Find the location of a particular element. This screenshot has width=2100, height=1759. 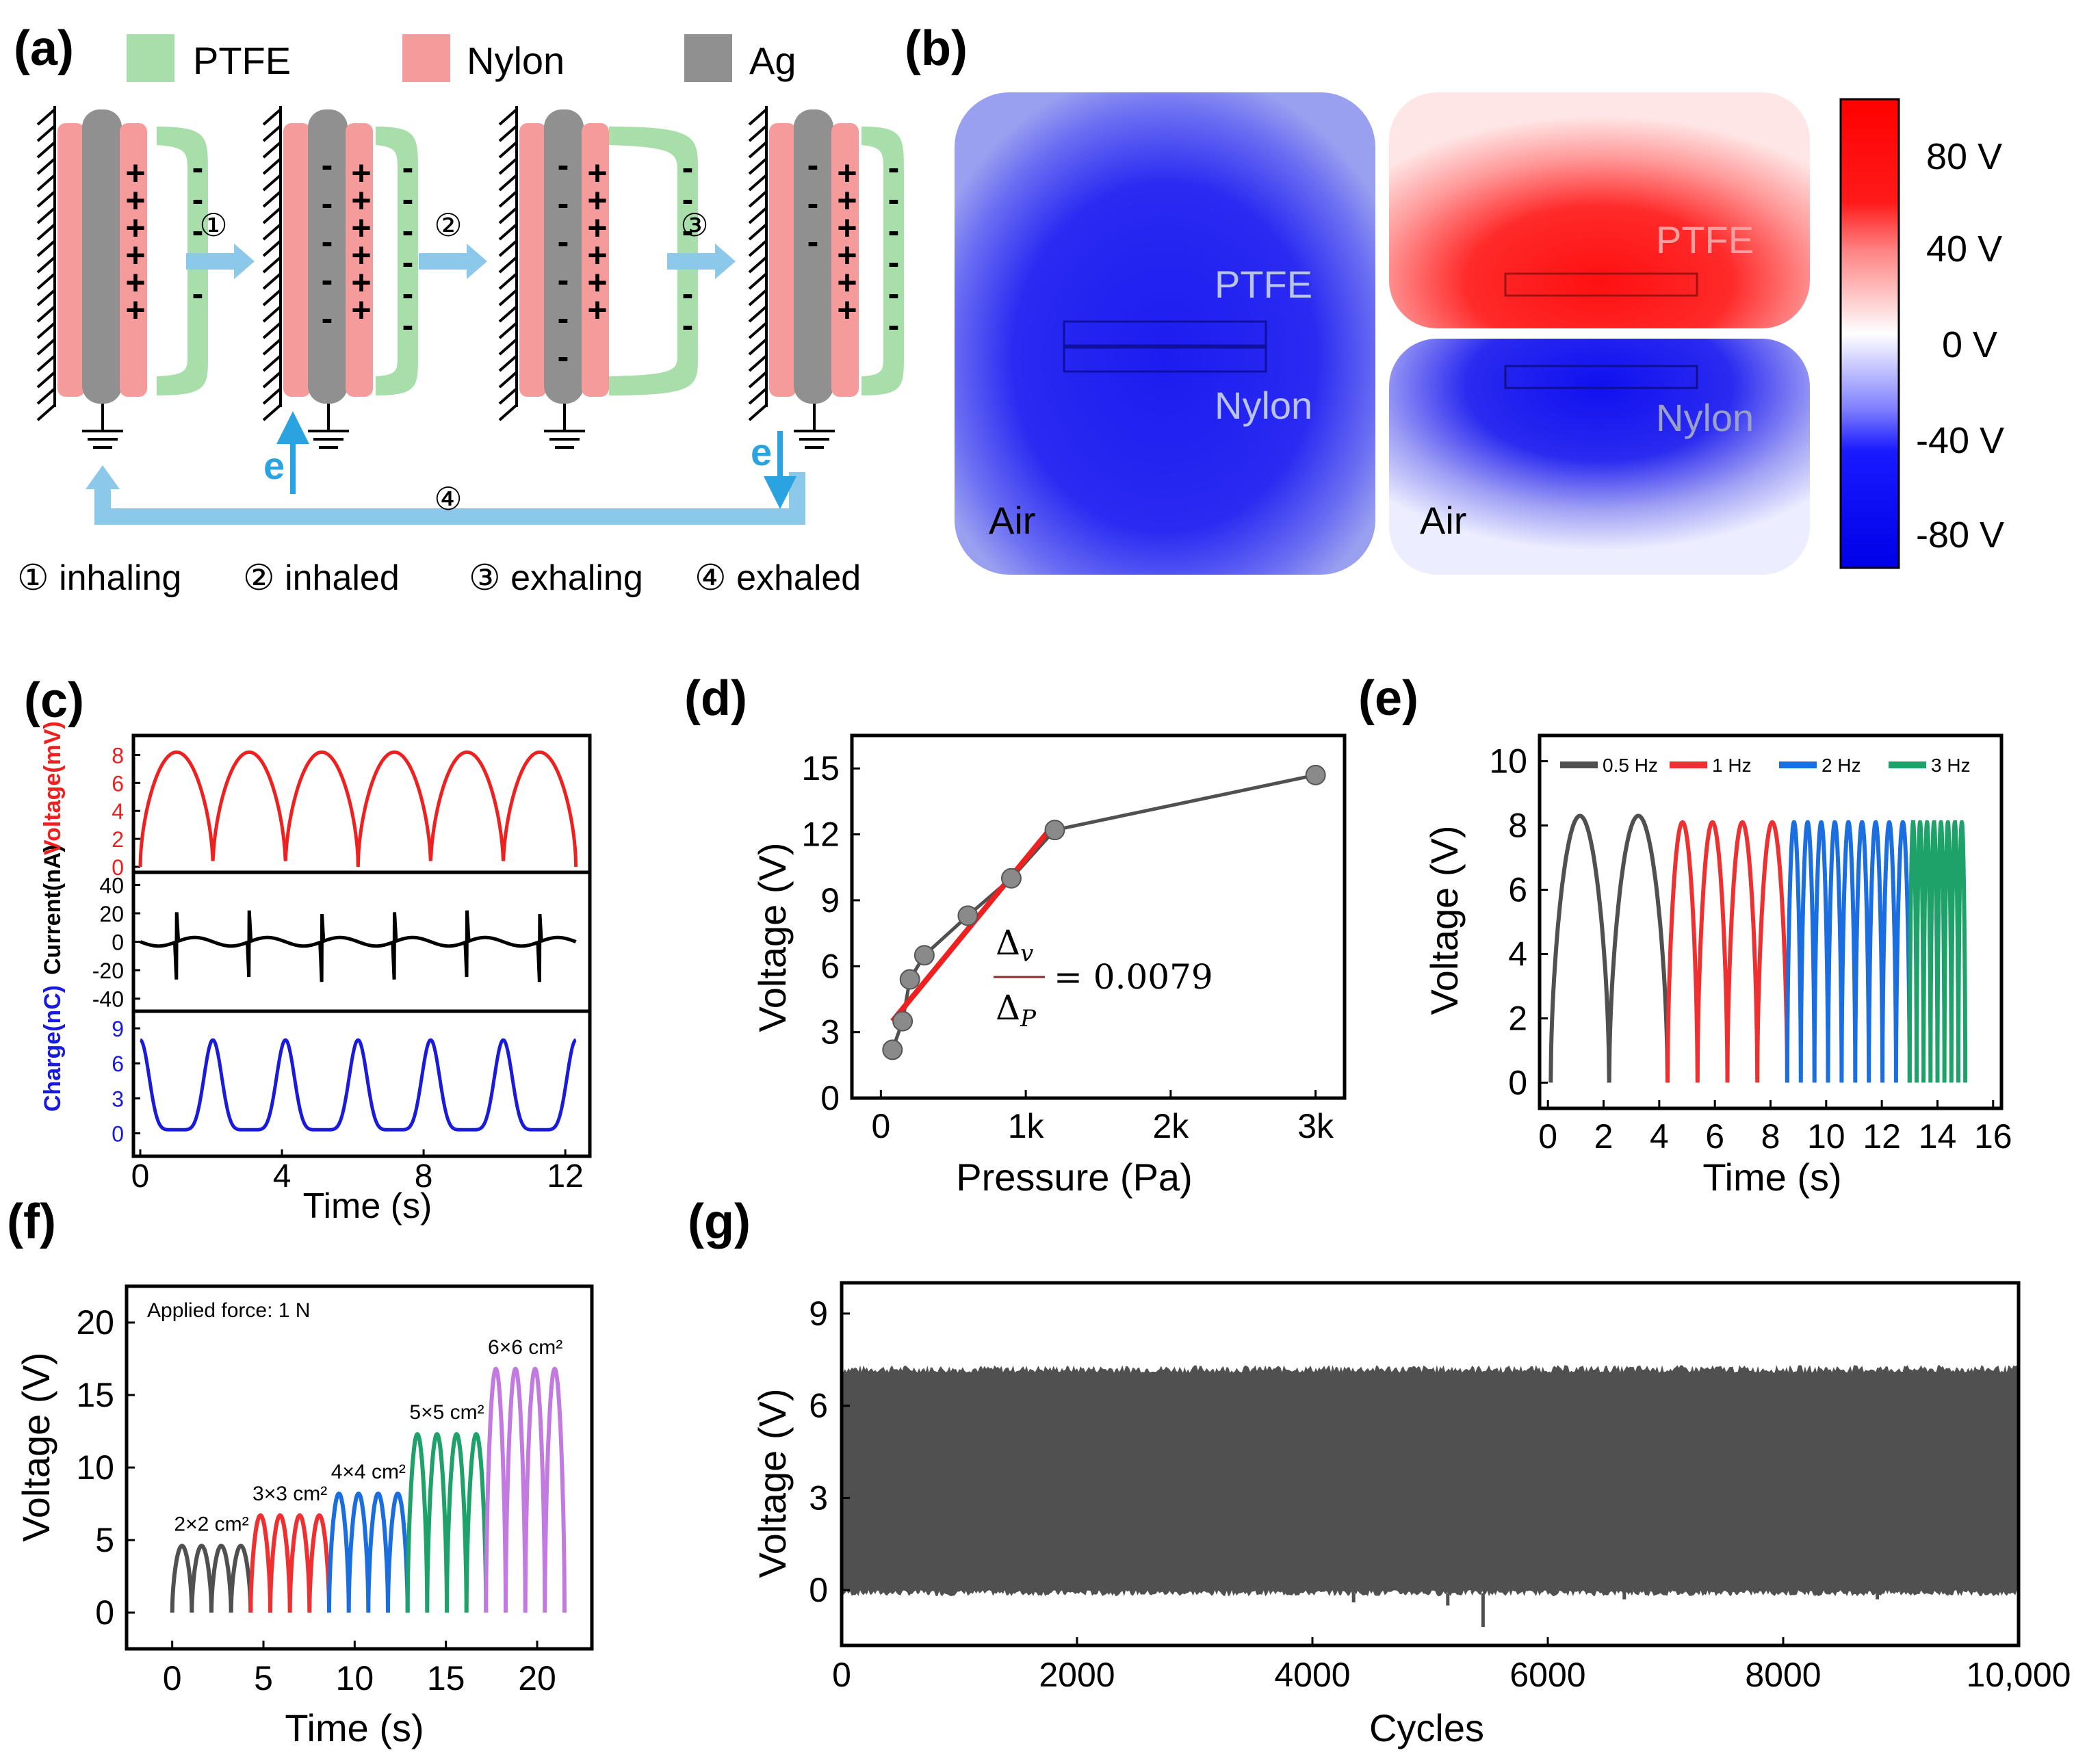

c-ytick-label: 3 is located at coordinates (118, 1098).